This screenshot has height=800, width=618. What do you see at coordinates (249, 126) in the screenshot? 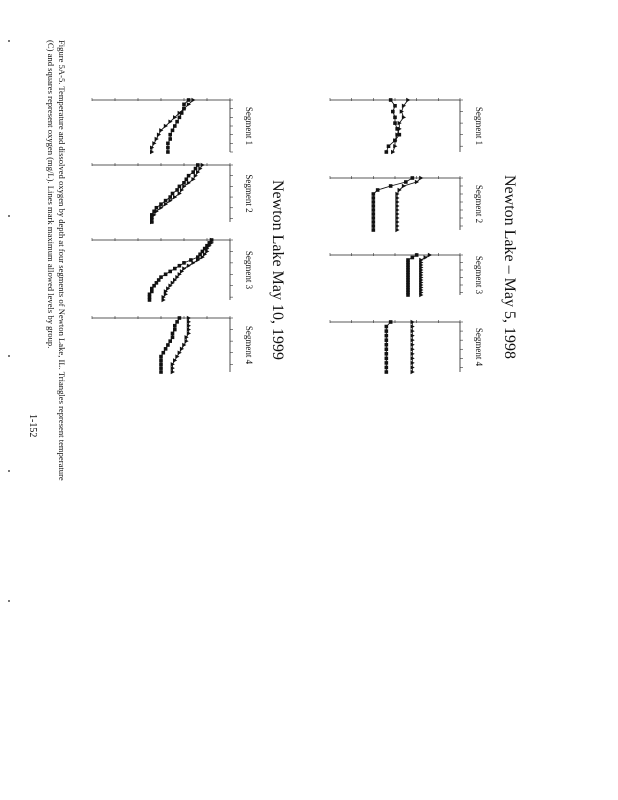
I see `segment-title: Segment 1` at bounding box center [249, 126].